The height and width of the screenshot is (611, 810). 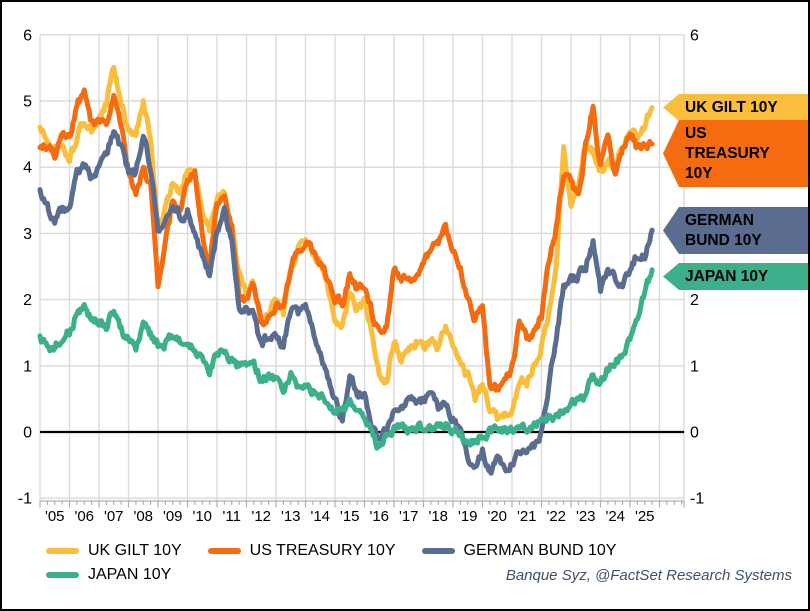 What do you see at coordinates (114, 516) in the screenshot?
I see `x-tick-label: '07` at bounding box center [114, 516].